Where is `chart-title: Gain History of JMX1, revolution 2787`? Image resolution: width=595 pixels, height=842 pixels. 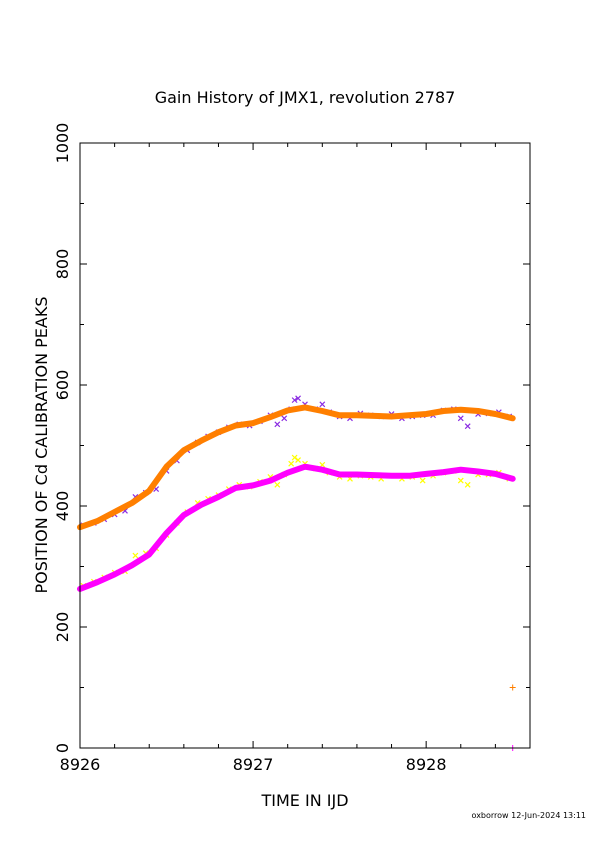
chart-title: Gain History of JMX1, revolution 2787 is located at coordinates (305, 97).